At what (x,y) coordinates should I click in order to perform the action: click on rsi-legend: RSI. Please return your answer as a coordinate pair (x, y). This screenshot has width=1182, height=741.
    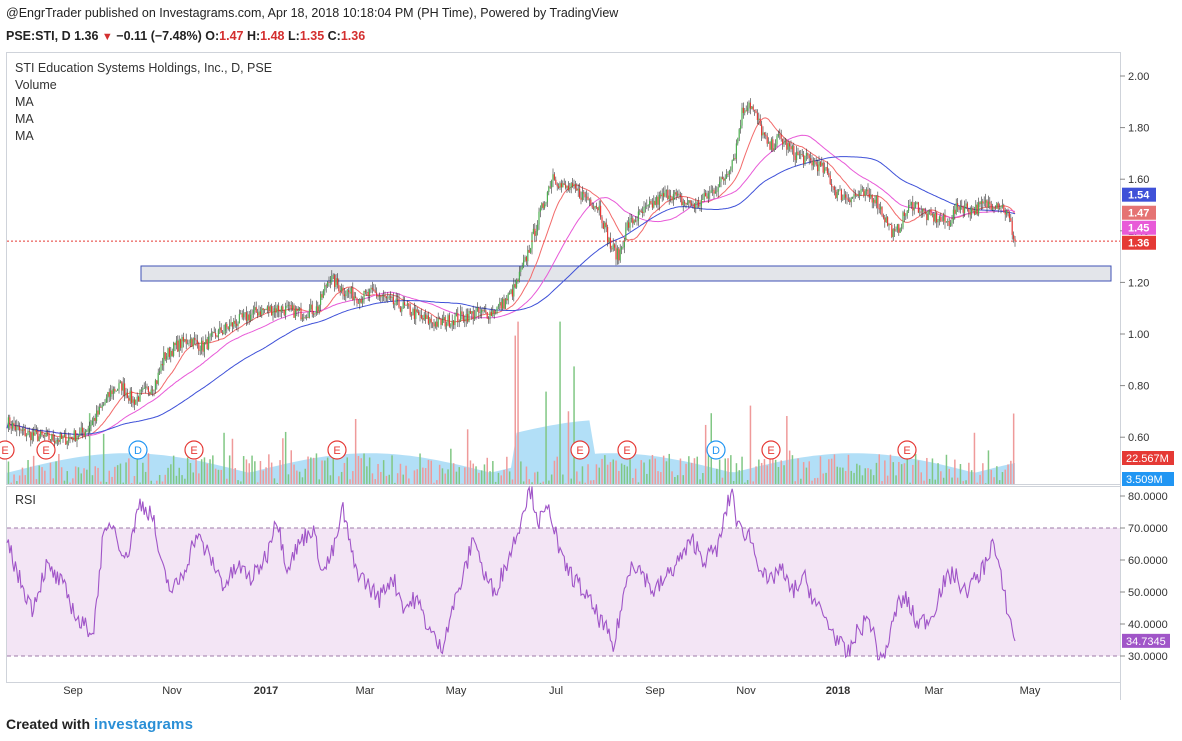
    Looking at the image, I should click on (25, 500).